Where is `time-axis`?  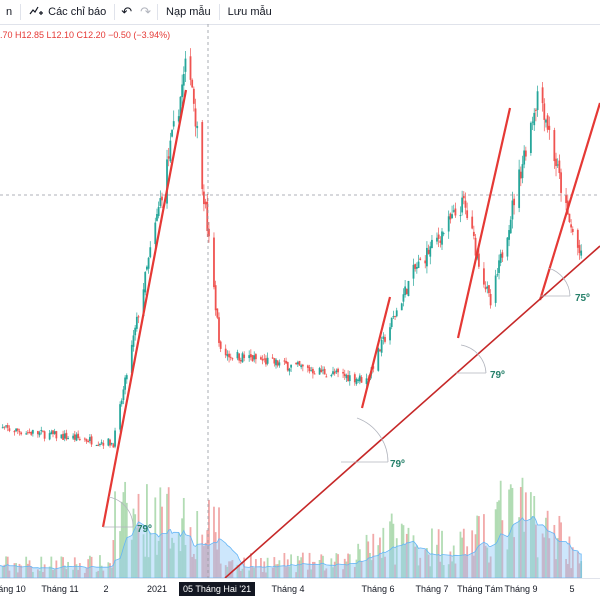
time-axis is located at coordinates (300, 589).